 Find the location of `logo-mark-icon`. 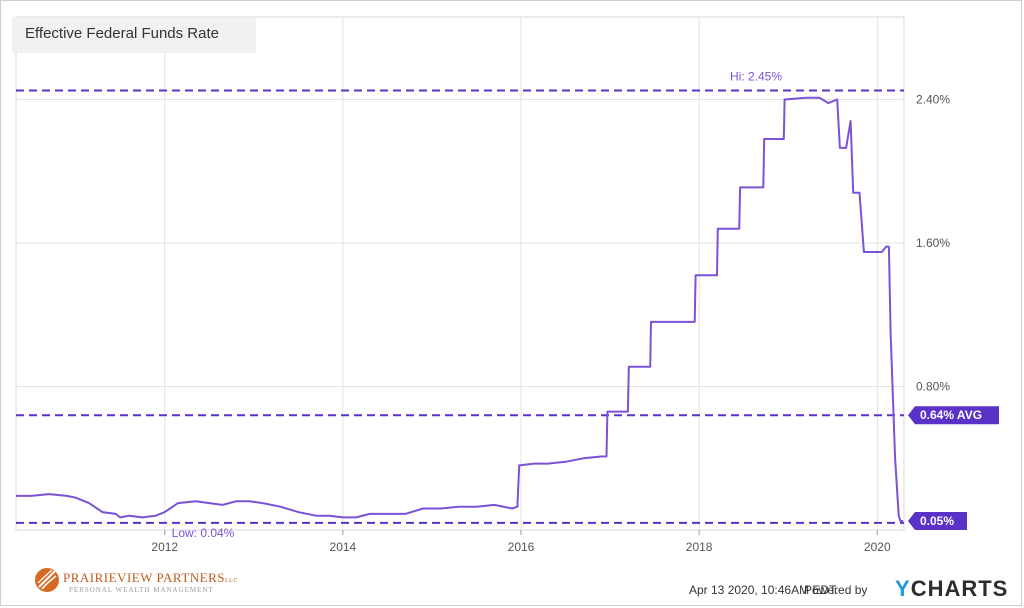

logo-mark-icon is located at coordinates (47, 580).